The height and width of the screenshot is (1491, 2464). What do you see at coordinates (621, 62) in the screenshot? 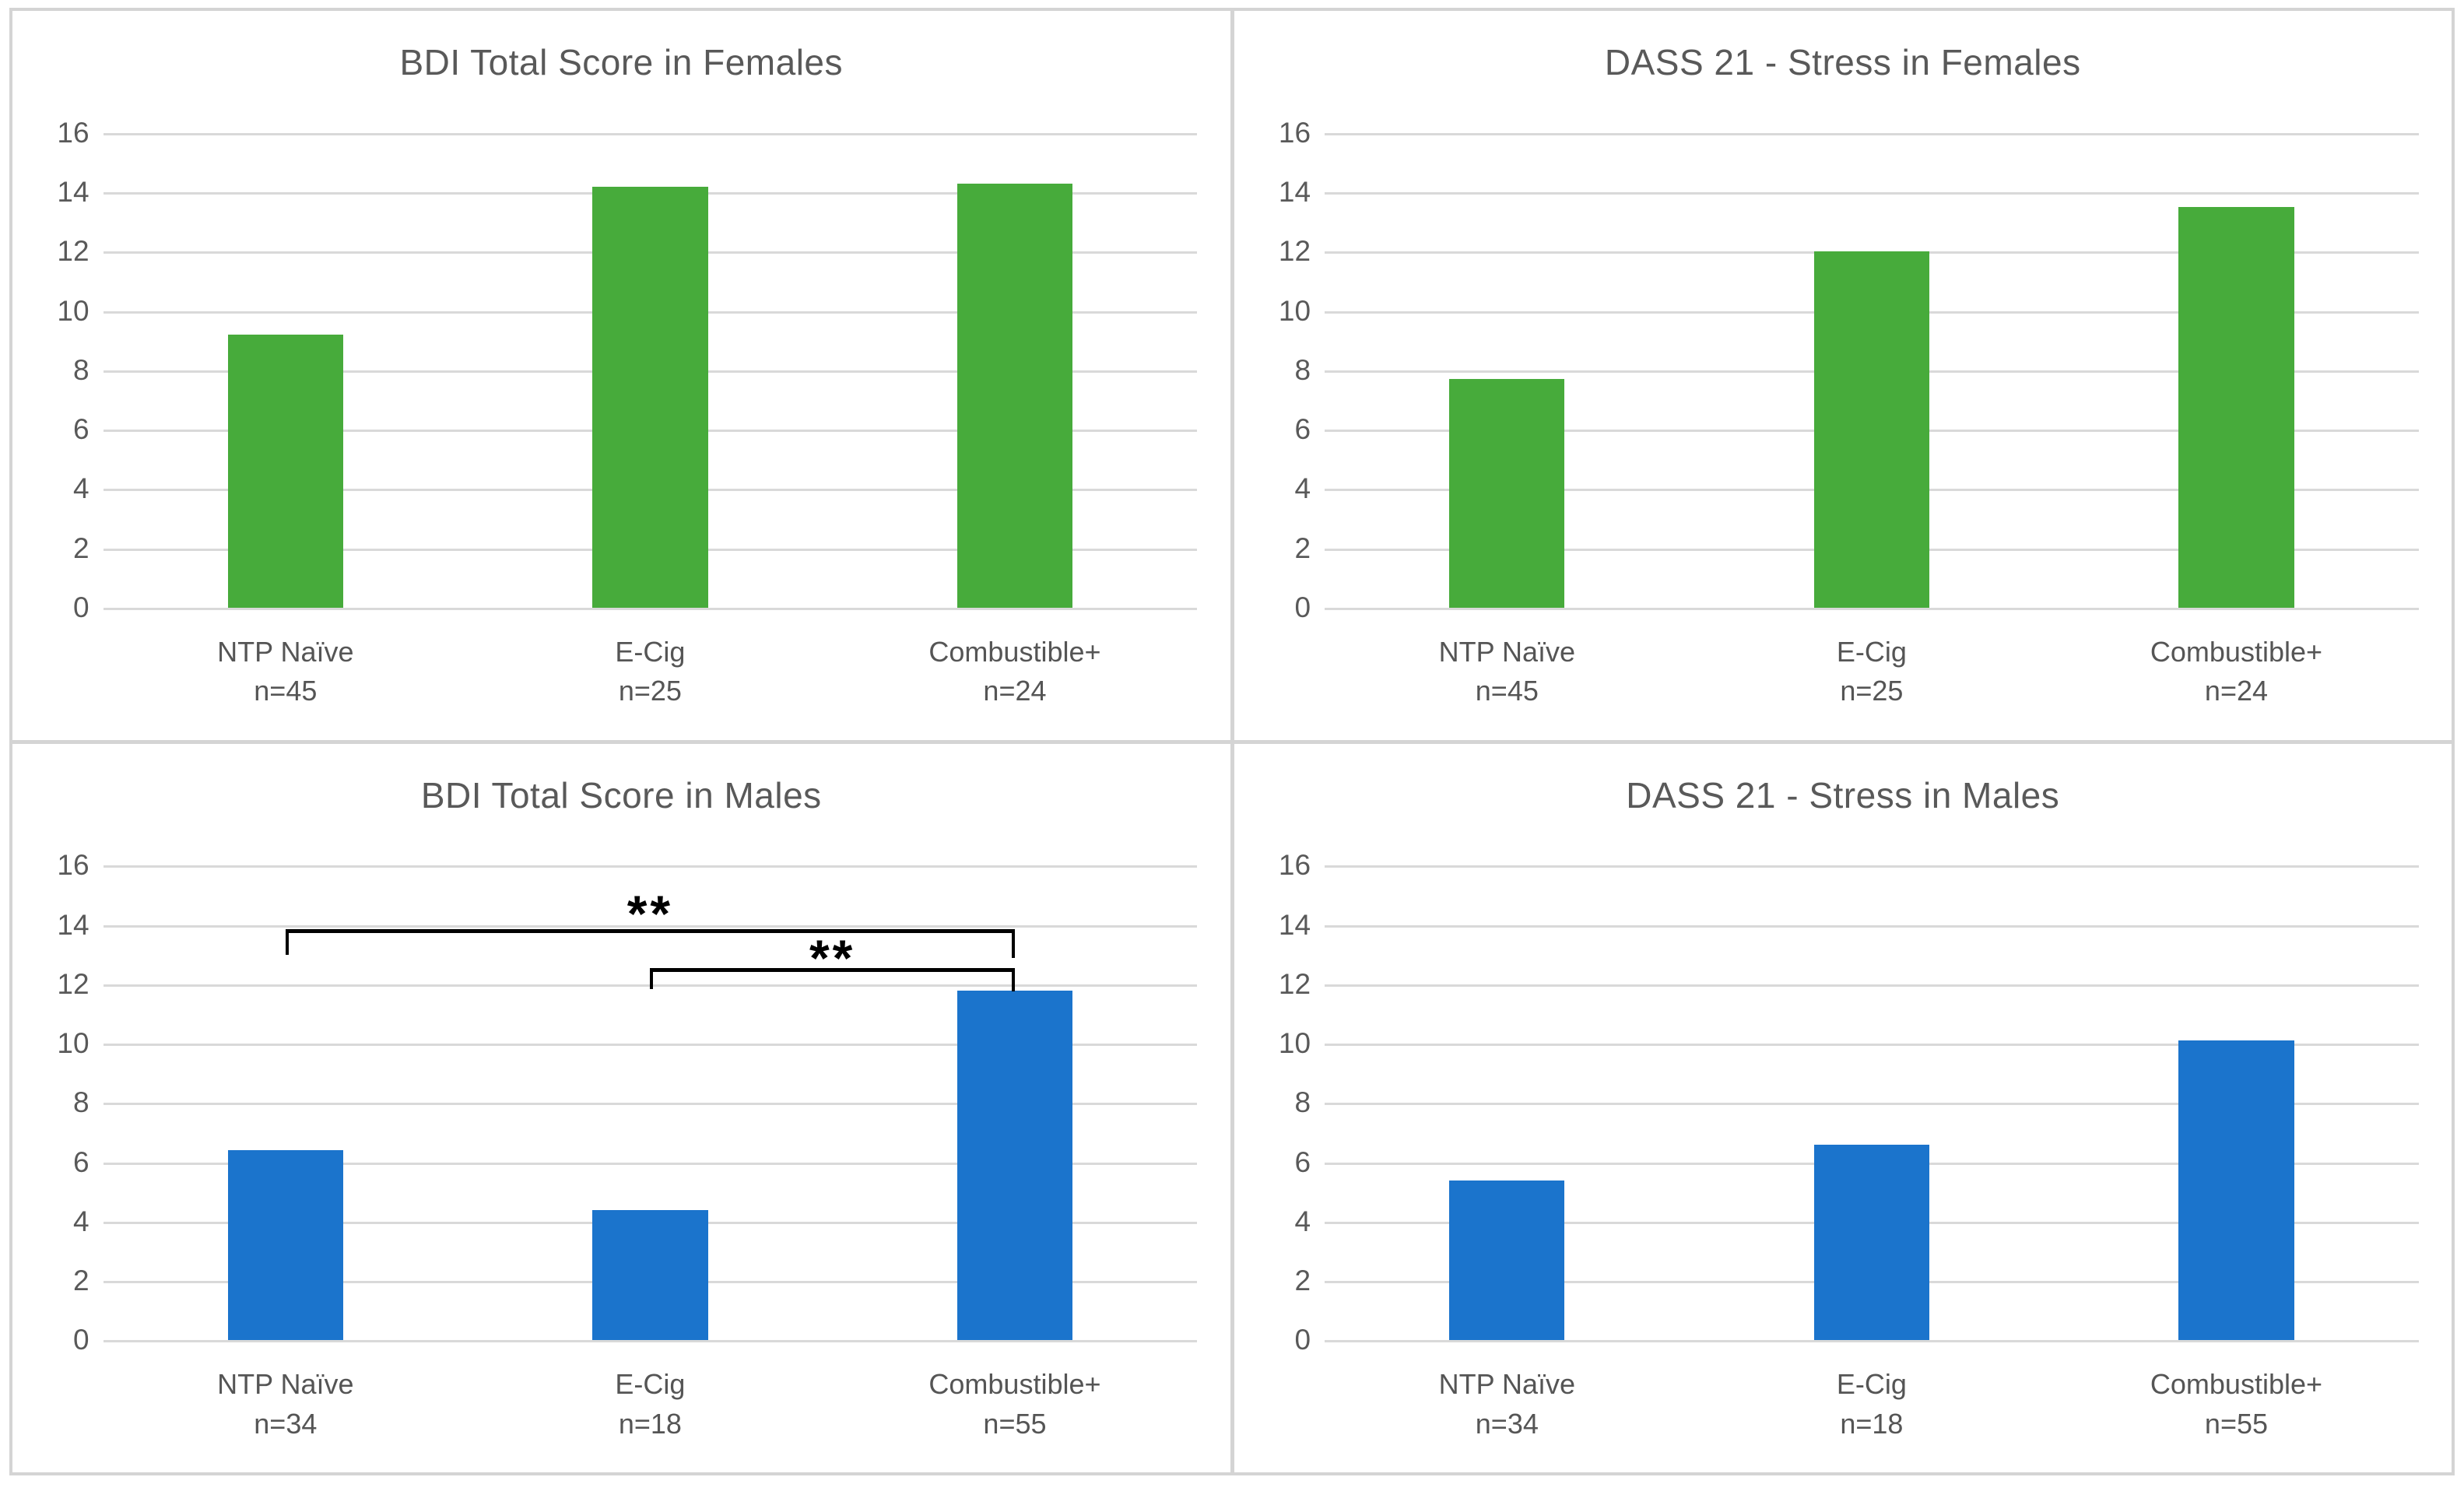
I see `chart-title: BDI Total Score in Females` at bounding box center [621, 62].